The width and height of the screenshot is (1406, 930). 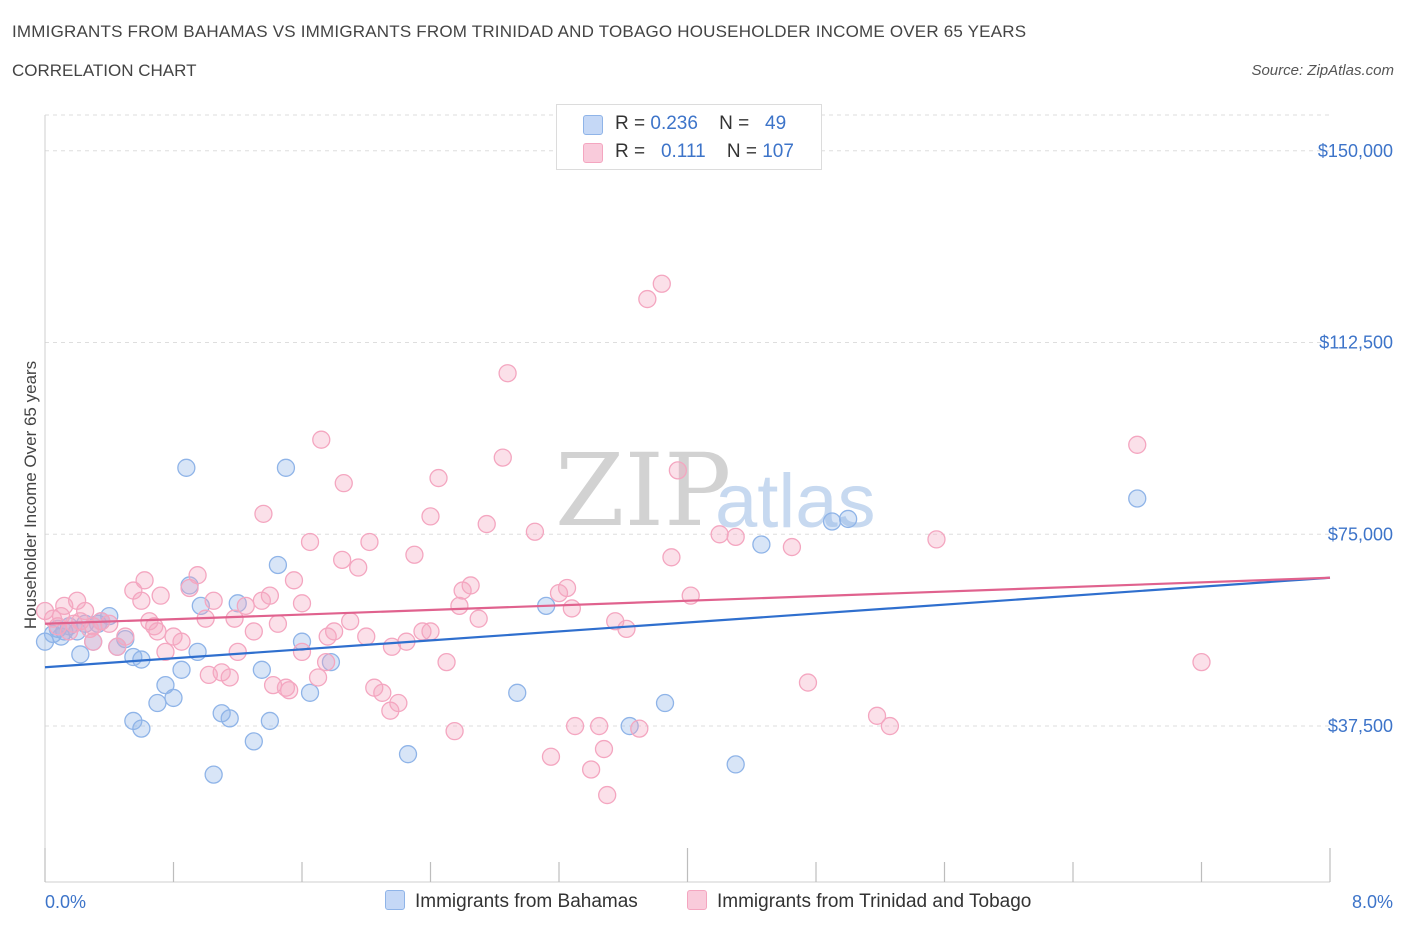 What do you see at coordinates (697, 900) in the screenshot?
I see `bottom-legend-swatch-trinidad` at bounding box center [697, 900].